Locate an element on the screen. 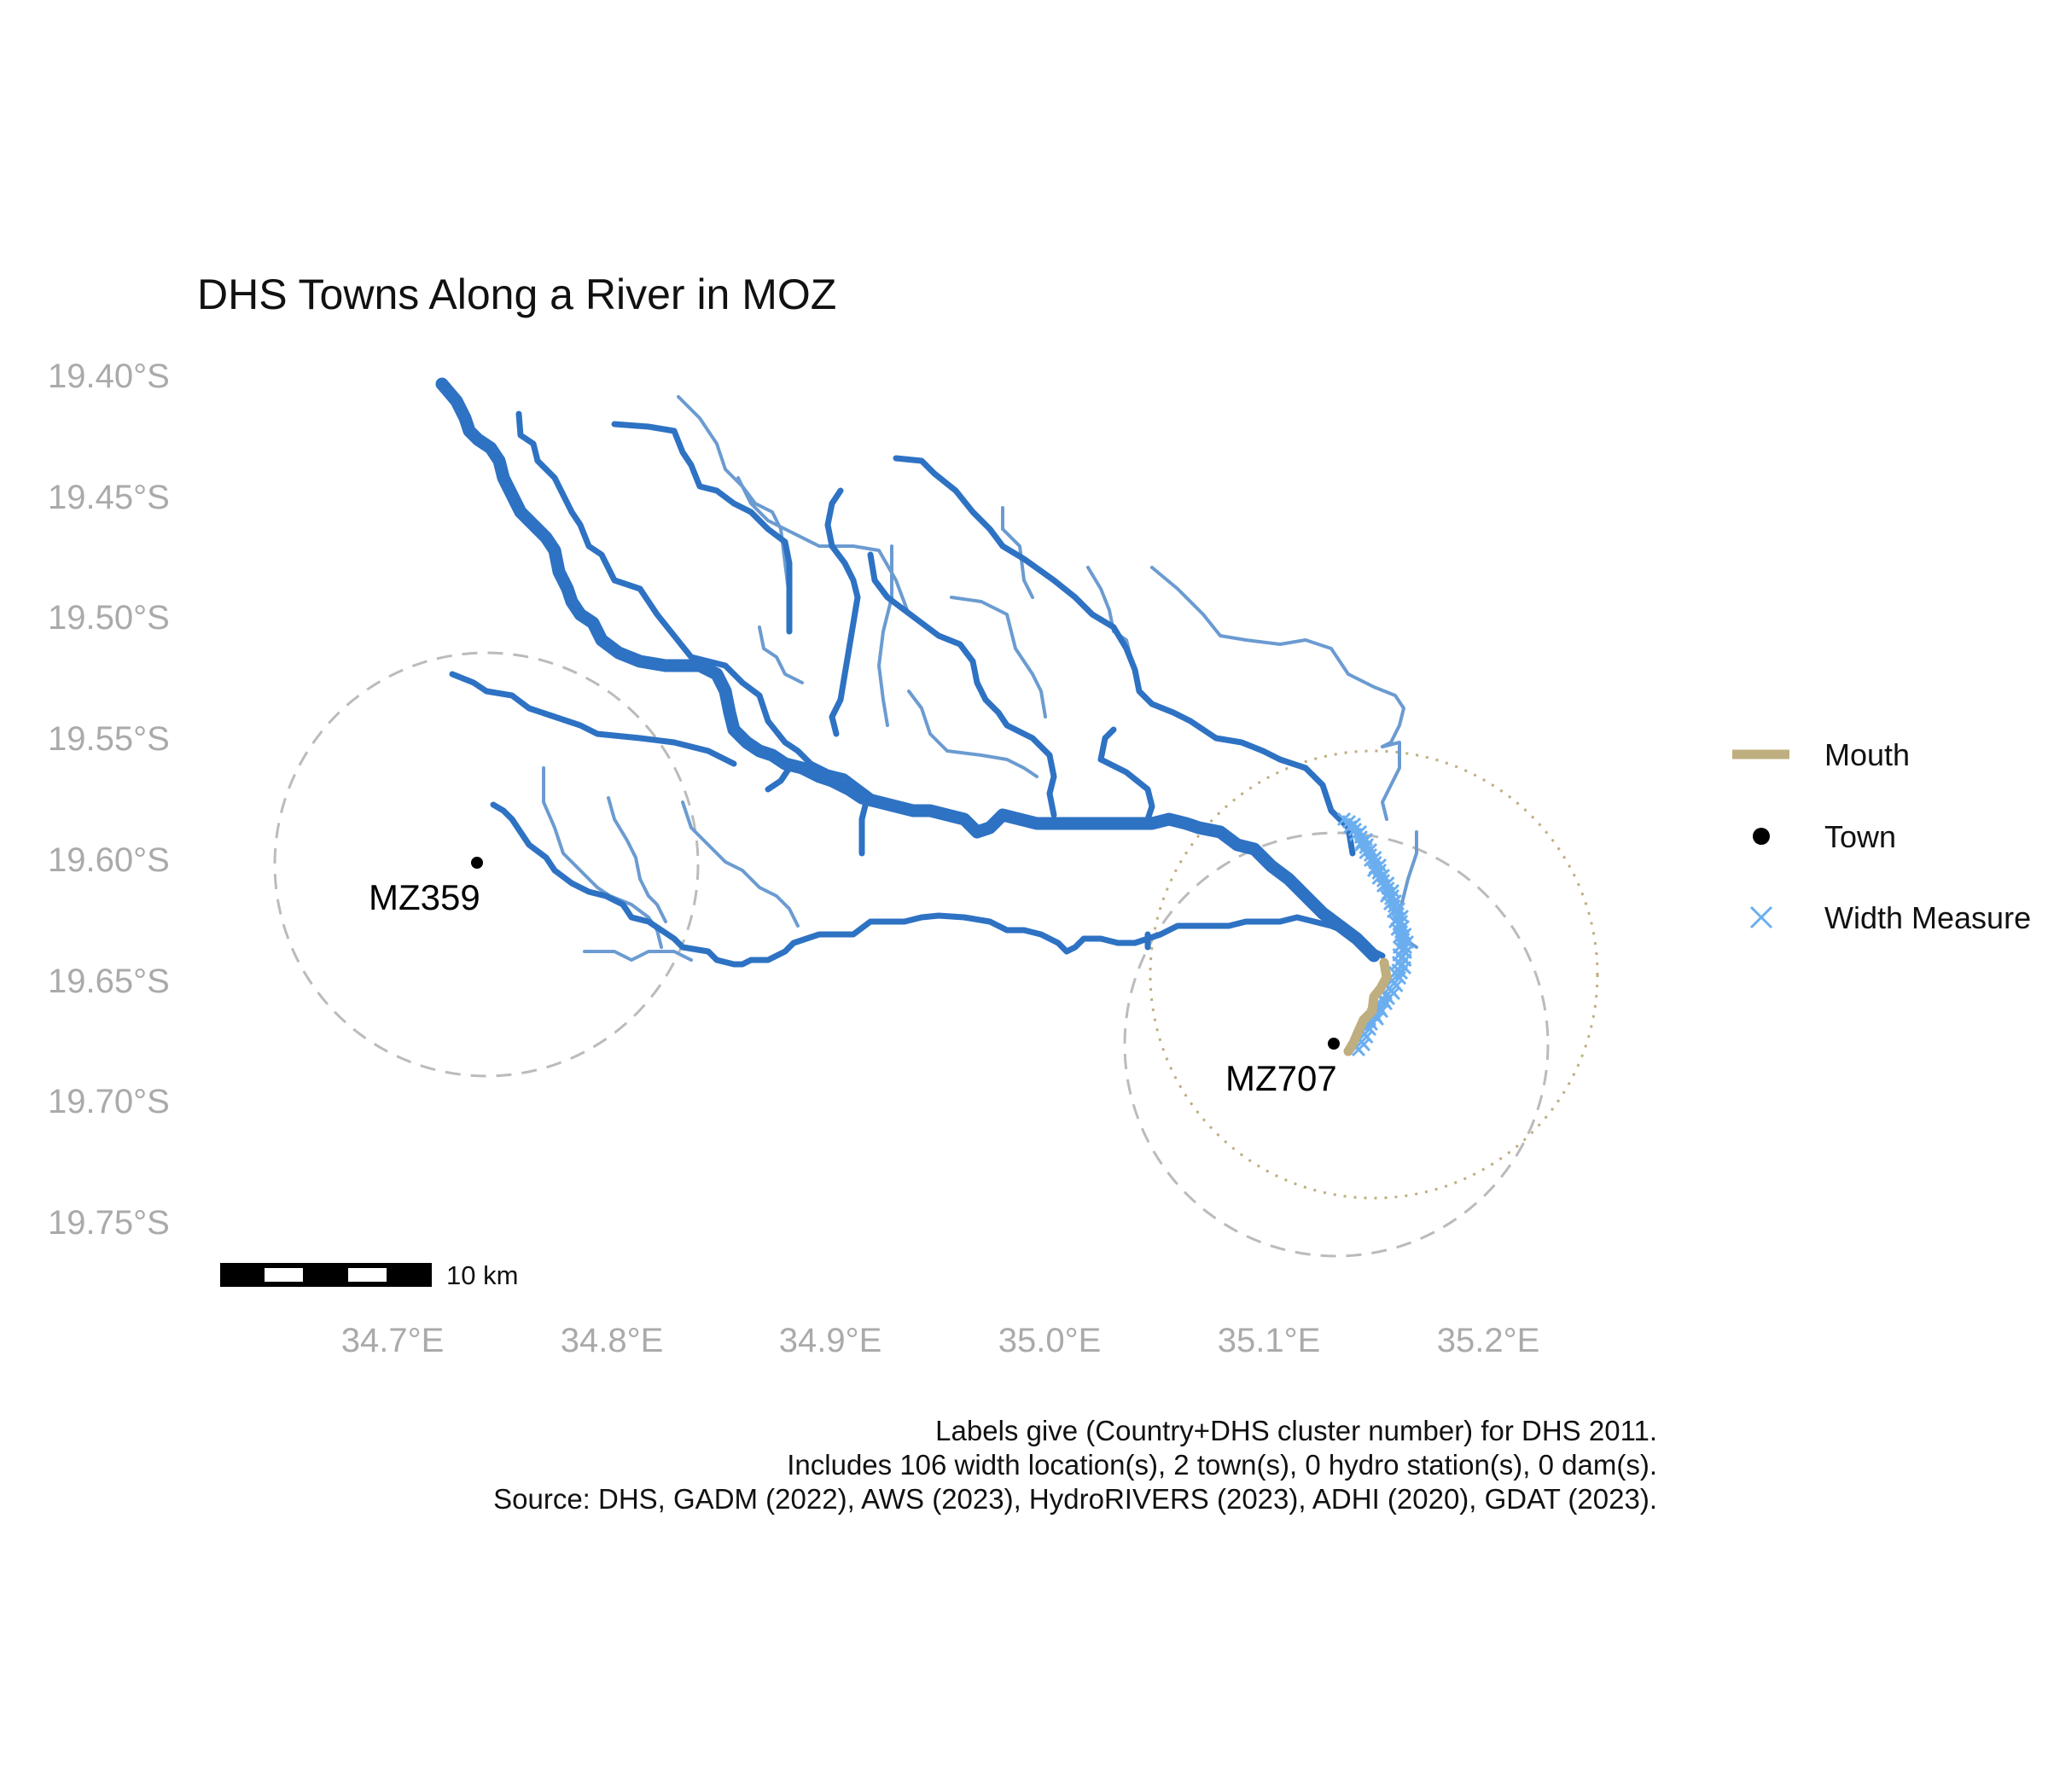  scale-bar-label: 10 km is located at coordinates (482, 1275).